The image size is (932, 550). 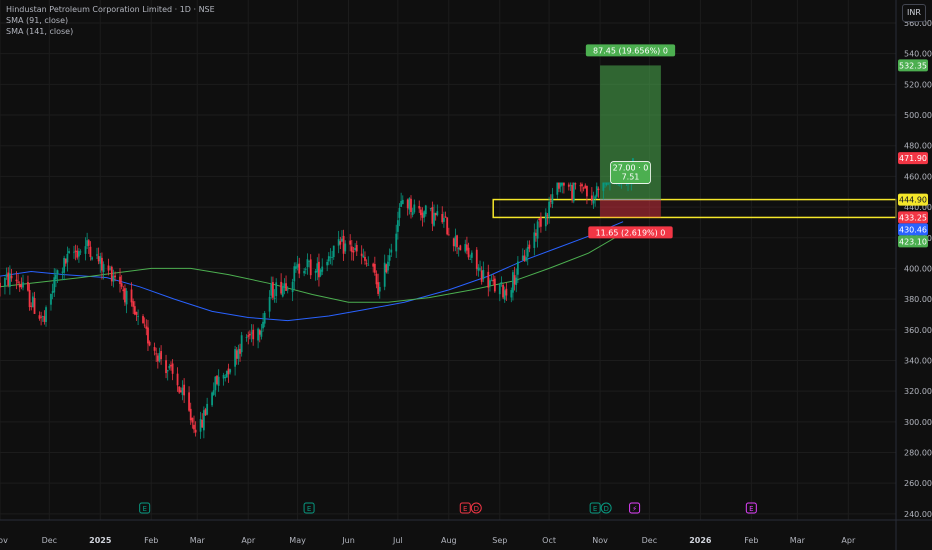 I want to click on event-label: ⚡, so click(x=634, y=509).